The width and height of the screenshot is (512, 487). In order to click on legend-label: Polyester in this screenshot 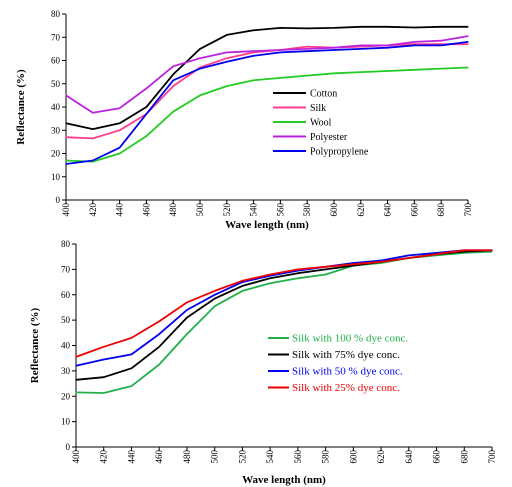, I will do `click(329, 137)`.